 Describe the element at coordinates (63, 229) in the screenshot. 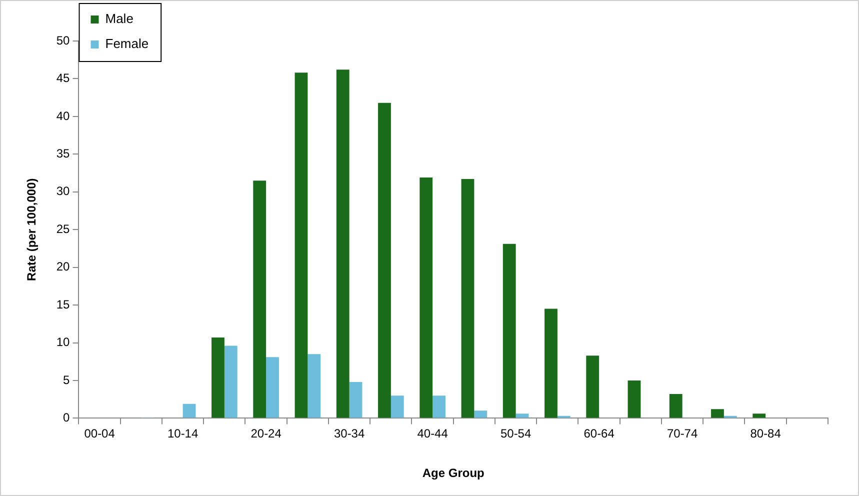

I see `y-tick-label: 25` at that location.